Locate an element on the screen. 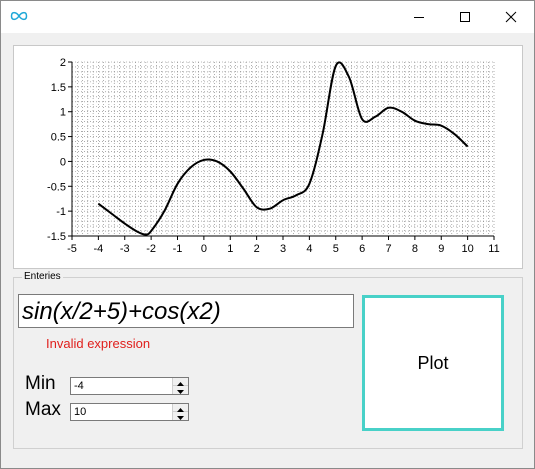  max-spin-buttons is located at coordinates (180, 412).